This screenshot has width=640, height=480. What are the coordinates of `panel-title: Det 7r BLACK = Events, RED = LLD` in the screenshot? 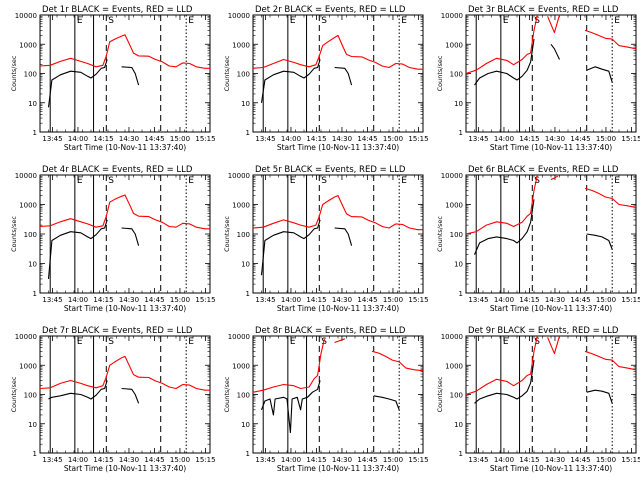 It's located at (117, 331).